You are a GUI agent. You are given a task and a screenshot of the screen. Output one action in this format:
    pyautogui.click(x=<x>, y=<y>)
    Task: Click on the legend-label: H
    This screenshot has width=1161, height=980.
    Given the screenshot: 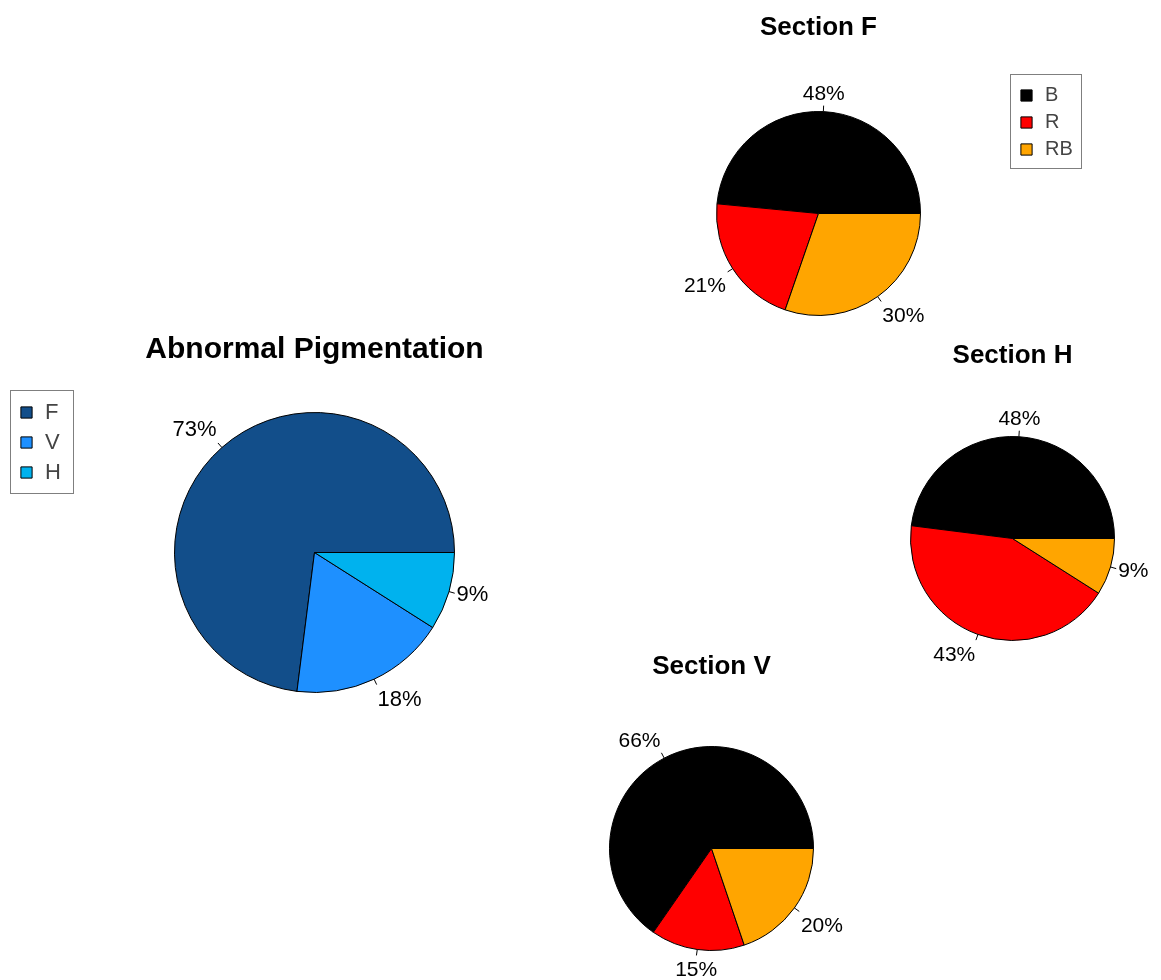 What is the action you would take?
    pyautogui.click(x=53, y=472)
    